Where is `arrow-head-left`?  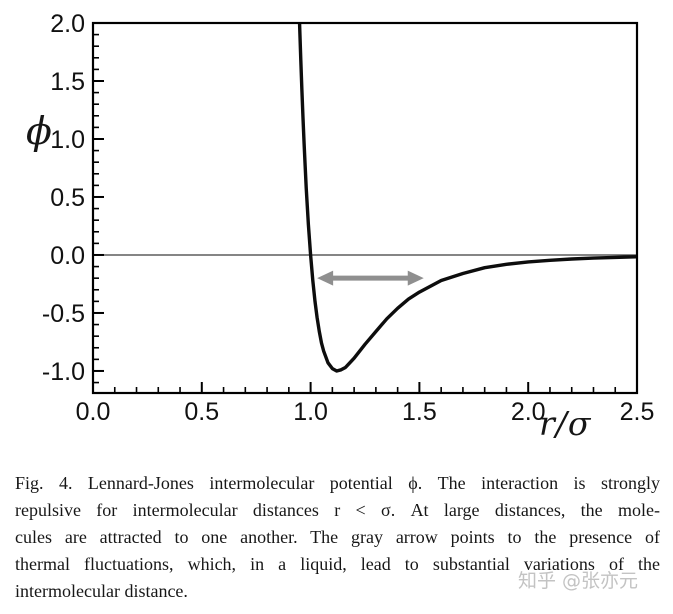 arrow-head-left is located at coordinates (325, 278).